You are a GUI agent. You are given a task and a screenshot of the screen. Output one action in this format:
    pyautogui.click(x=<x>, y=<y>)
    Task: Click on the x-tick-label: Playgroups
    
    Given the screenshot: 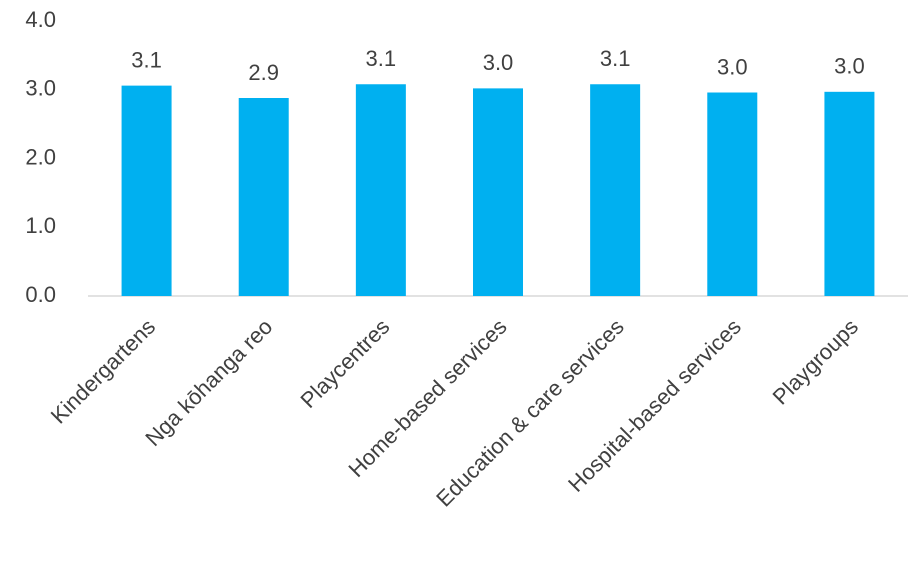 What is the action you would take?
    pyautogui.click(x=816, y=362)
    